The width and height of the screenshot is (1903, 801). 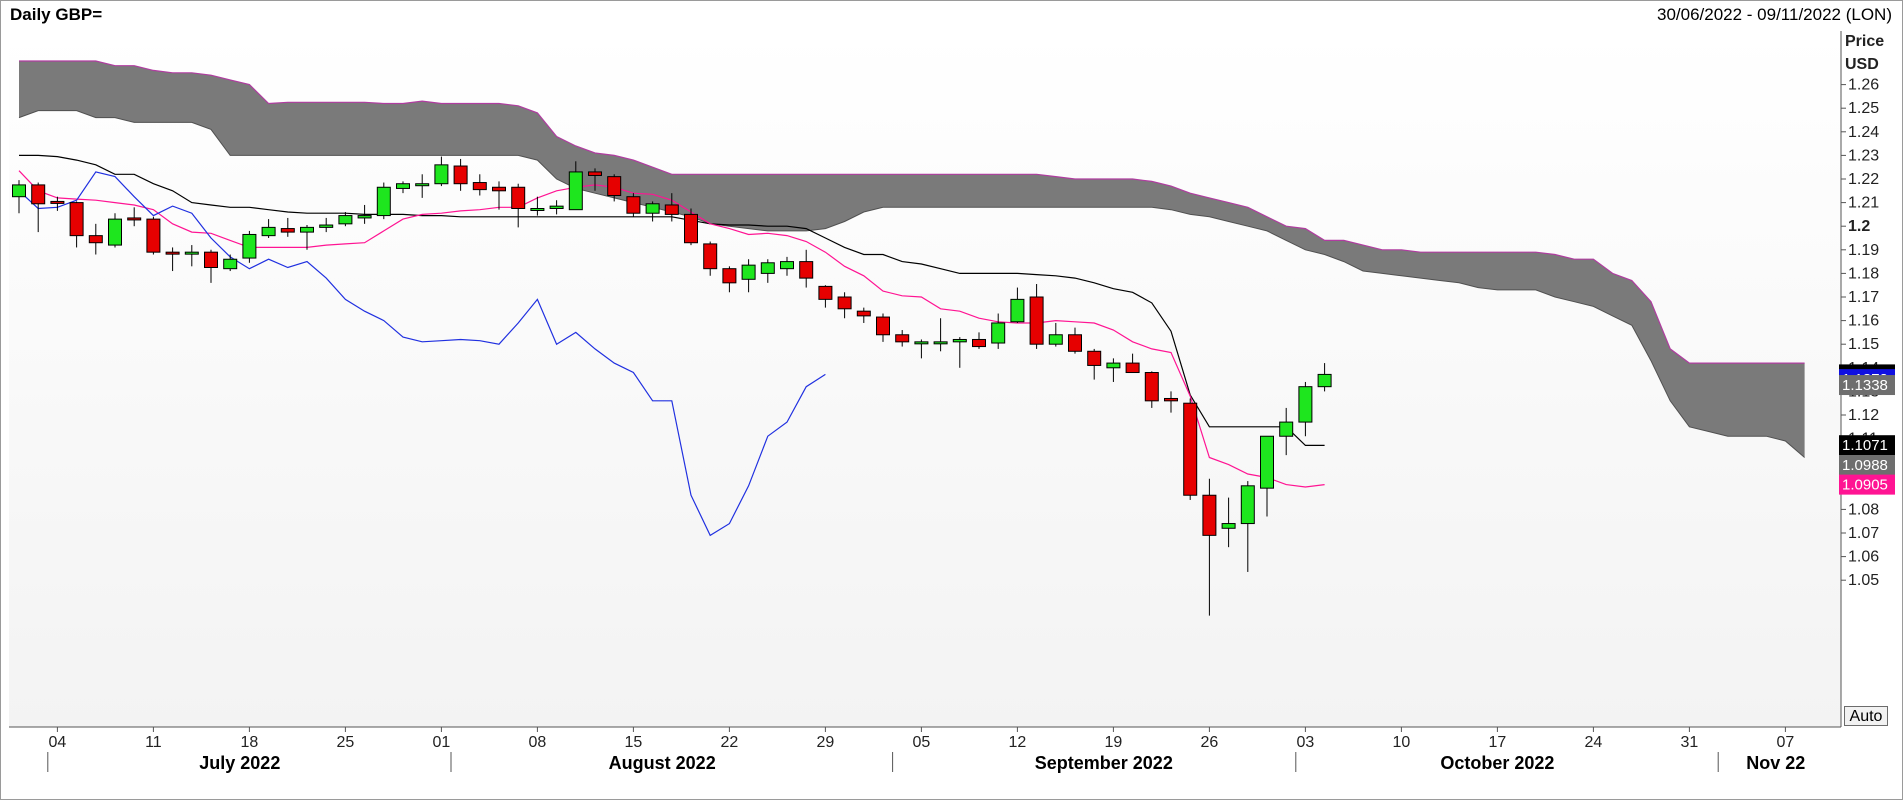 What do you see at coordinates (1866, 716) in the screenshot?
I see `auto-scale-button: Auto` at bounding box center [1866, 716].